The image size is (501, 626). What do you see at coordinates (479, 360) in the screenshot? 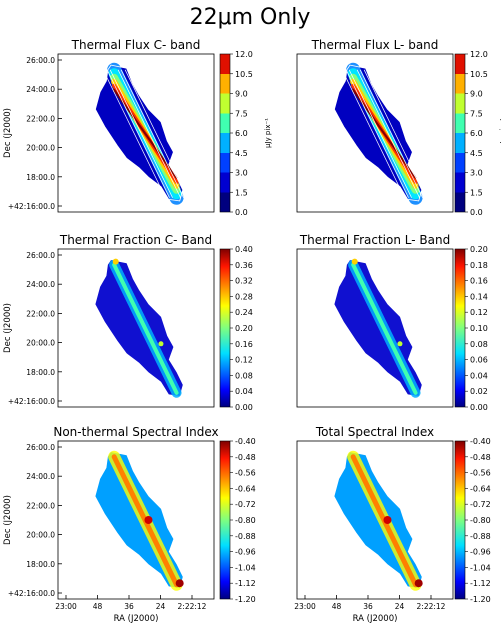
I see `colorbar-tick-label: 0.06` at bounding box center [479, 360].